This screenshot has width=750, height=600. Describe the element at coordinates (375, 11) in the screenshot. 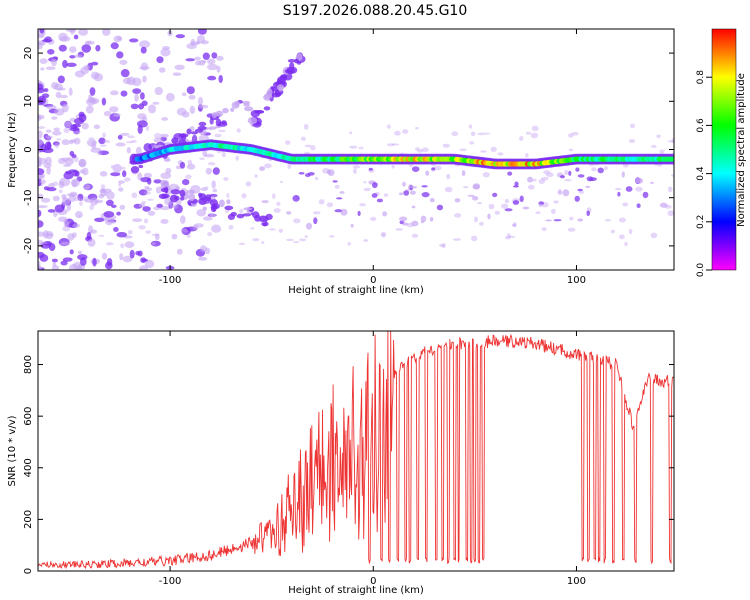

I see `figure-title: S197.2026.088.20.45.G10` at that location.